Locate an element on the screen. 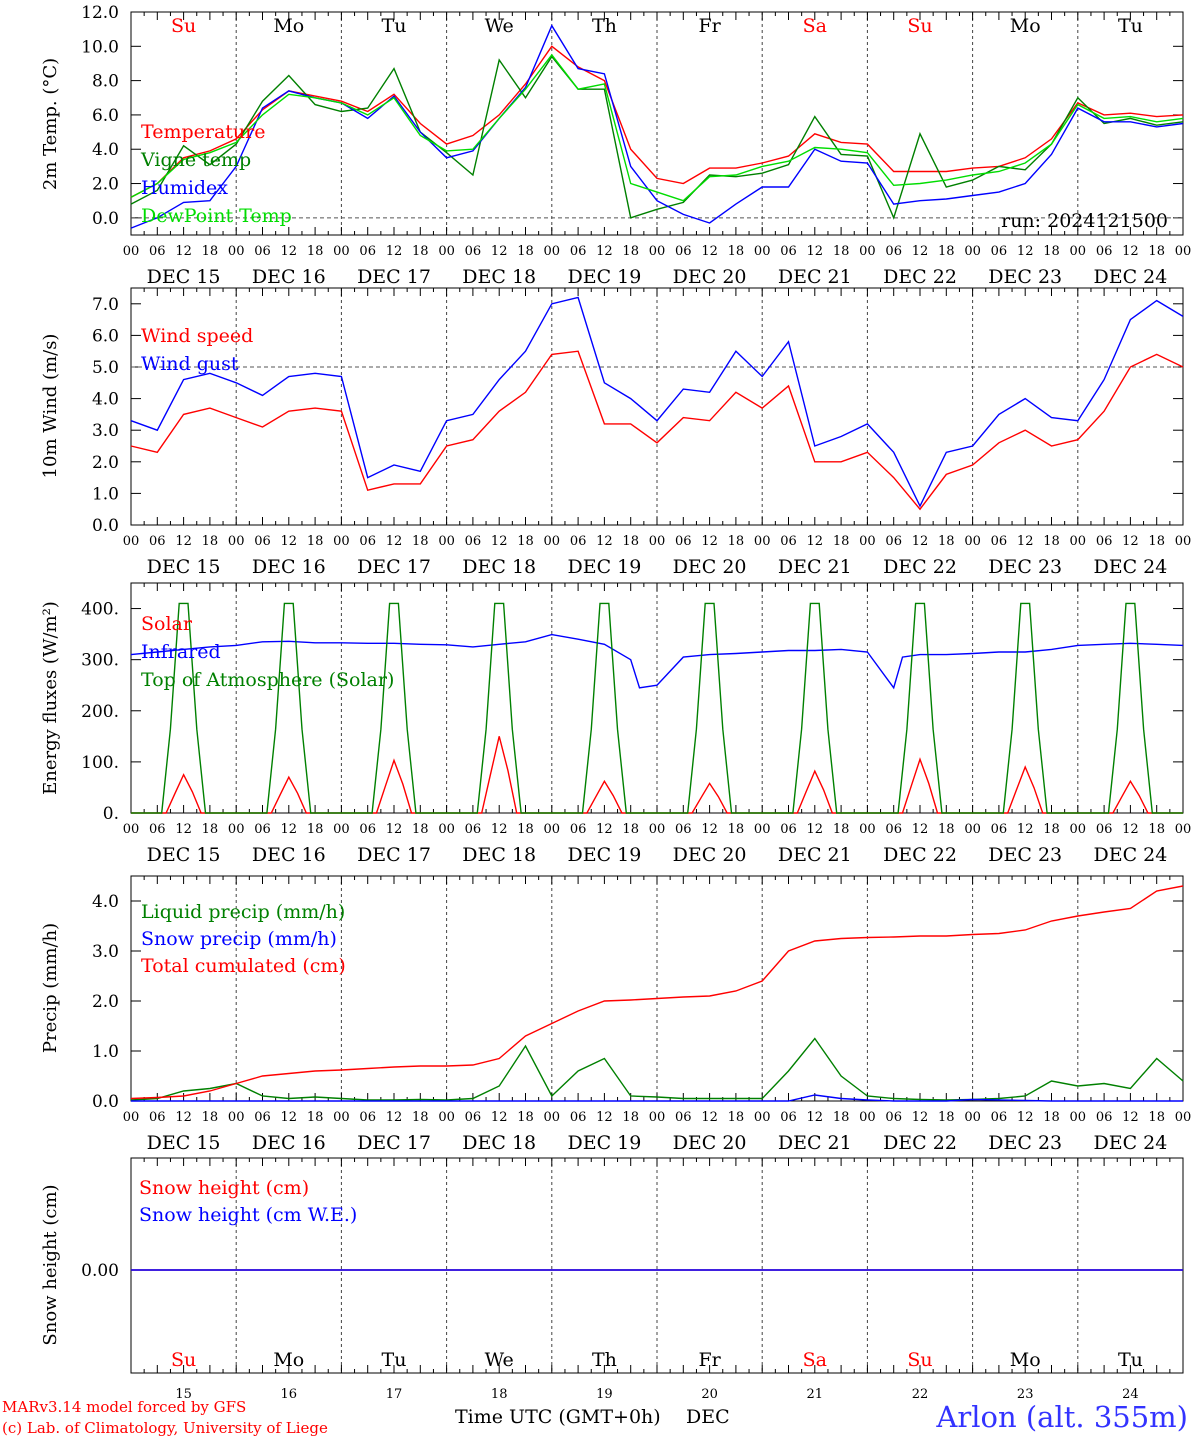 This screenshot has width=1194, height=1440. y-tick-label: 3.0 is located at coordinates (105, 431).